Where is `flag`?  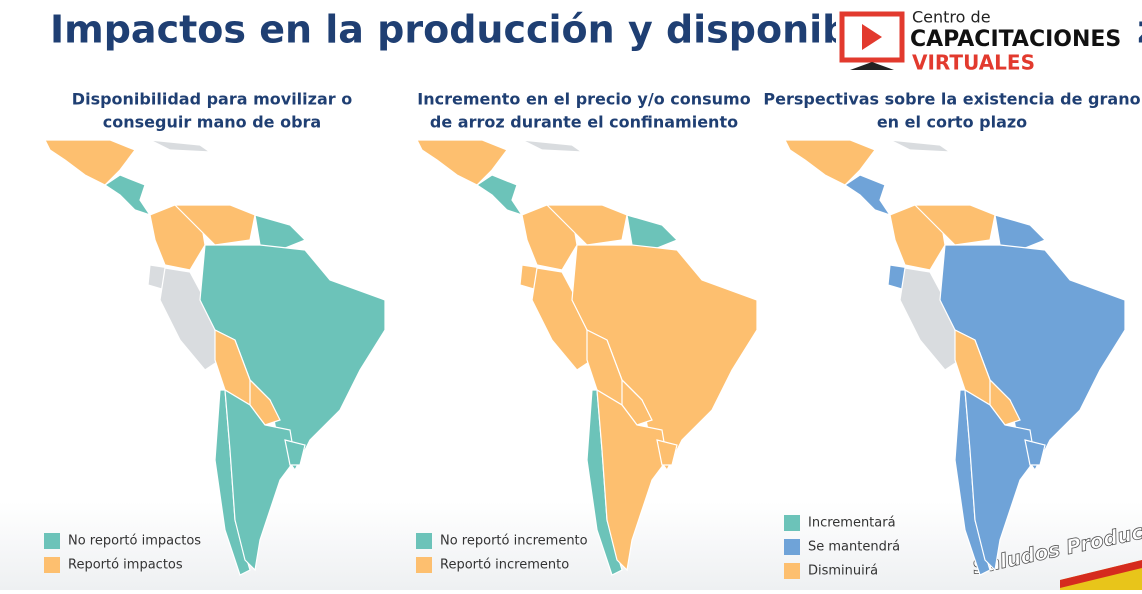
flag is located at coordinates (1101, 574).